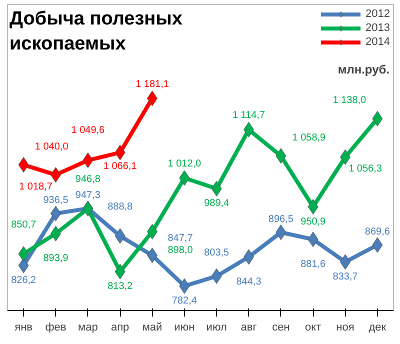  Describe the element at coordinates (364, 69) in the screenshot. I see `text: млн.руб.` at that location.